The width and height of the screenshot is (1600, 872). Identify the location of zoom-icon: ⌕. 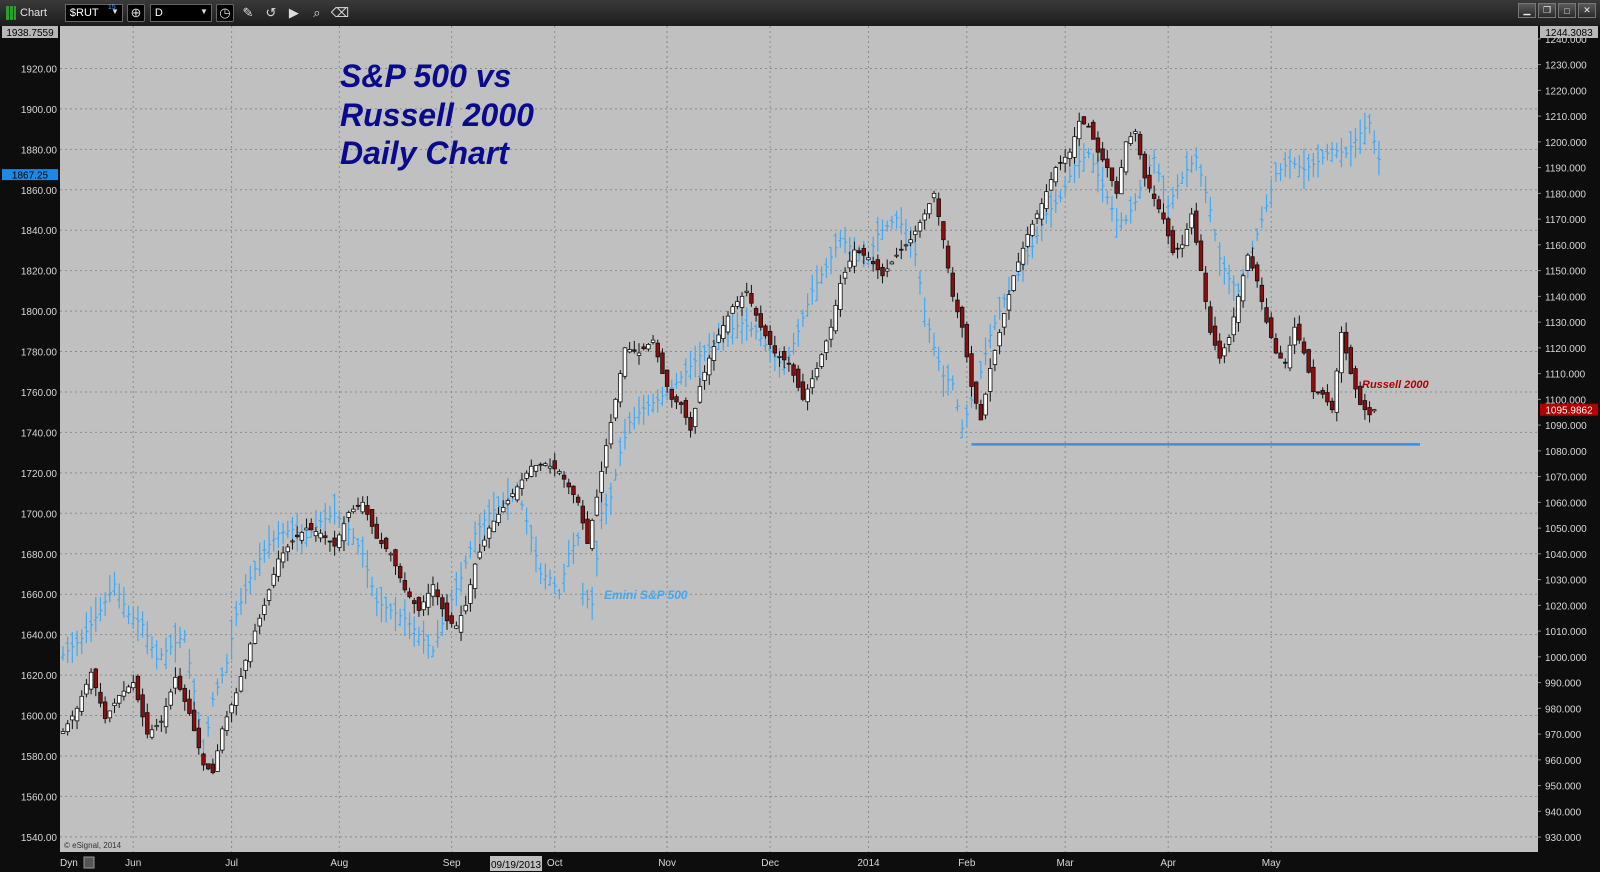
(317, 12).